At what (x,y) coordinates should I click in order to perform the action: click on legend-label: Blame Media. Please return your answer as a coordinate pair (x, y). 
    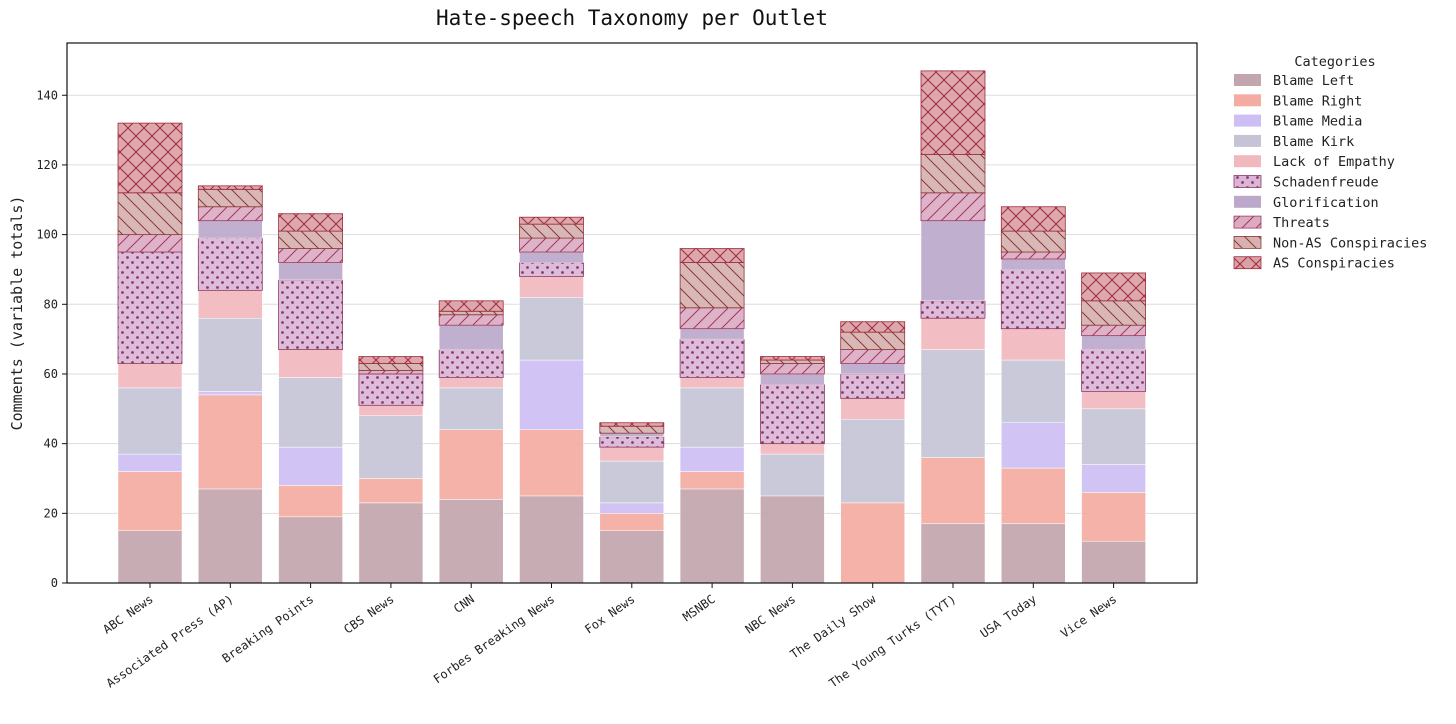
    Looking at the image, I should click on (1317, 122).